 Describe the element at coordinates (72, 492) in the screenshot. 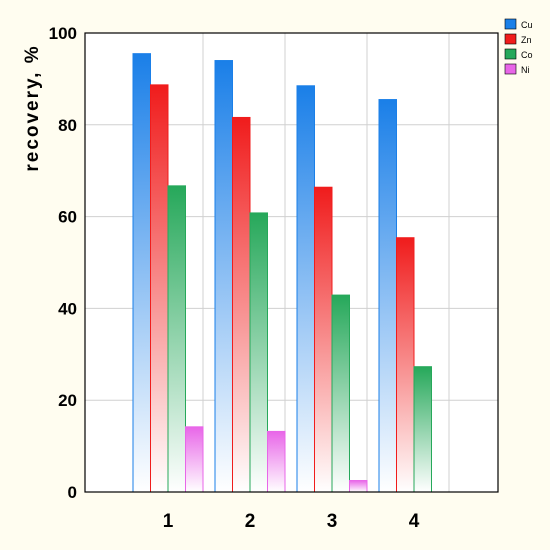

I see `y-tick-label: 0` at that location.